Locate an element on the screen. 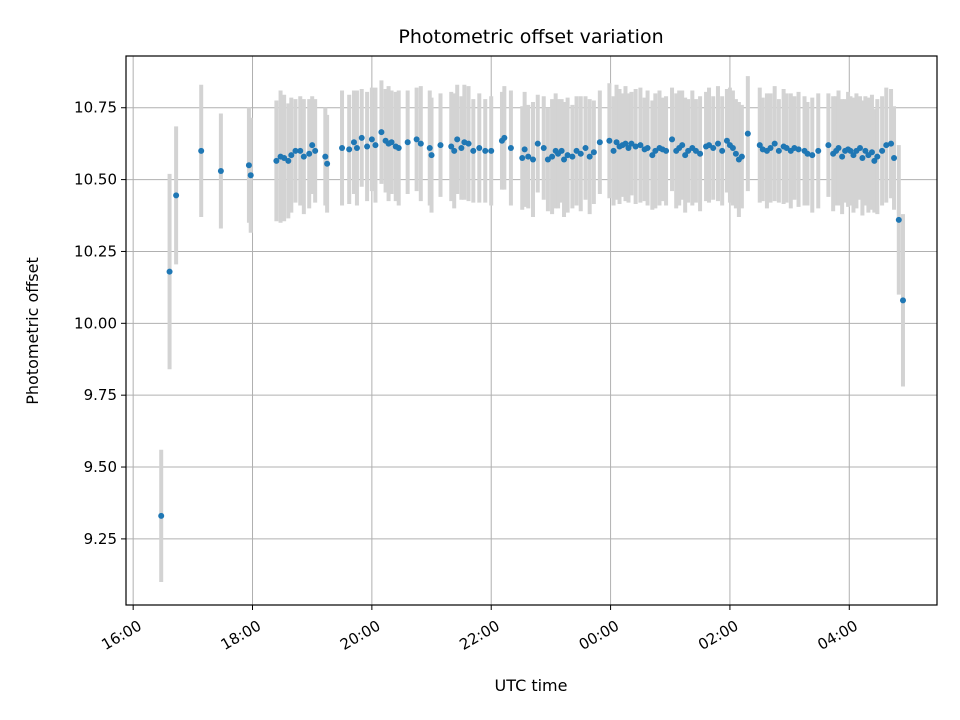 The width and height of the screenshot is (960, 720). y-tick-label: 9.25 is located at coordinates (100, 539).